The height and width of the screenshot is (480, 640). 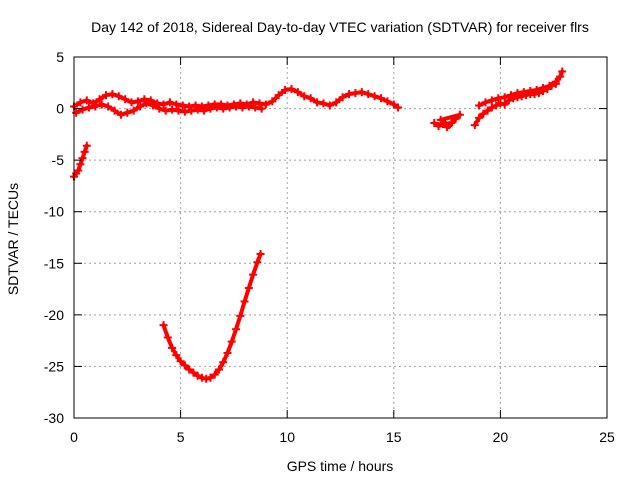 What do you see at coordinates (60, 57) in the screenshot?
I see `y-tick-label: 5` at bounding box center [60, 57].